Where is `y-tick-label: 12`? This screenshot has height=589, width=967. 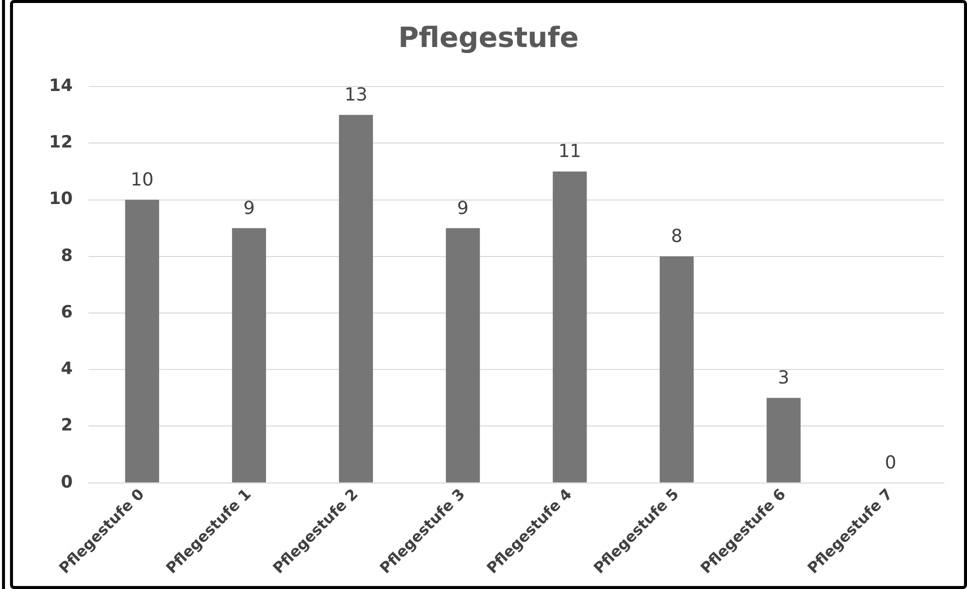 y-tick-label: 12 is located at coordinates (60, 142).